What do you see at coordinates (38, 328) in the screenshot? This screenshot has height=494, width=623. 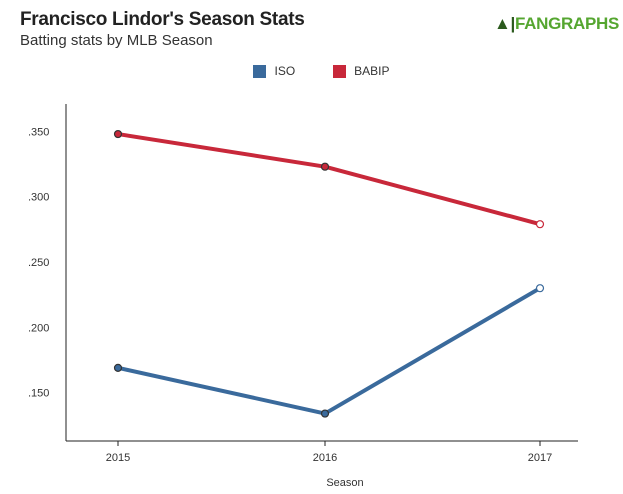 I see `y-tick-label: .200` at bounding box center [38, 328].